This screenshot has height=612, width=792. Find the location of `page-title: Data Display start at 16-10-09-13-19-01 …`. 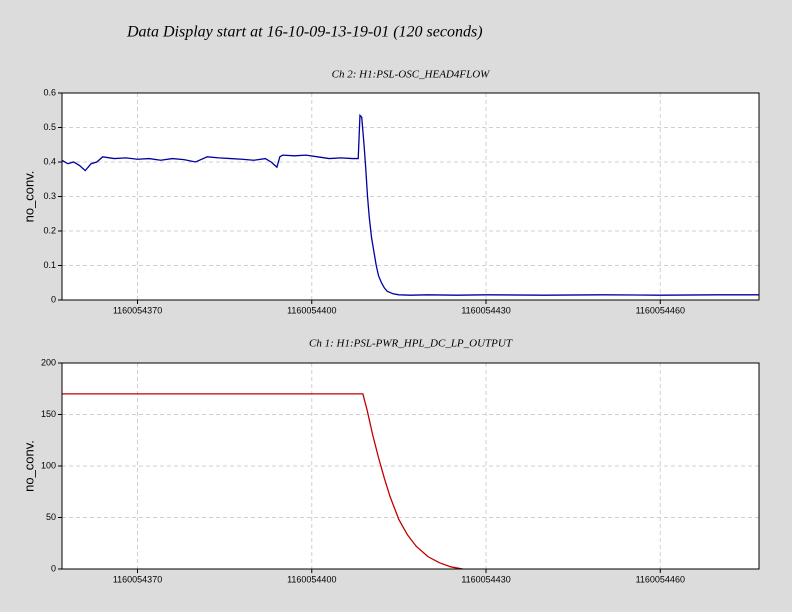

page-title: Data Display start at 16-10-09-13-19-01 … is located at coordinates (304, 32).